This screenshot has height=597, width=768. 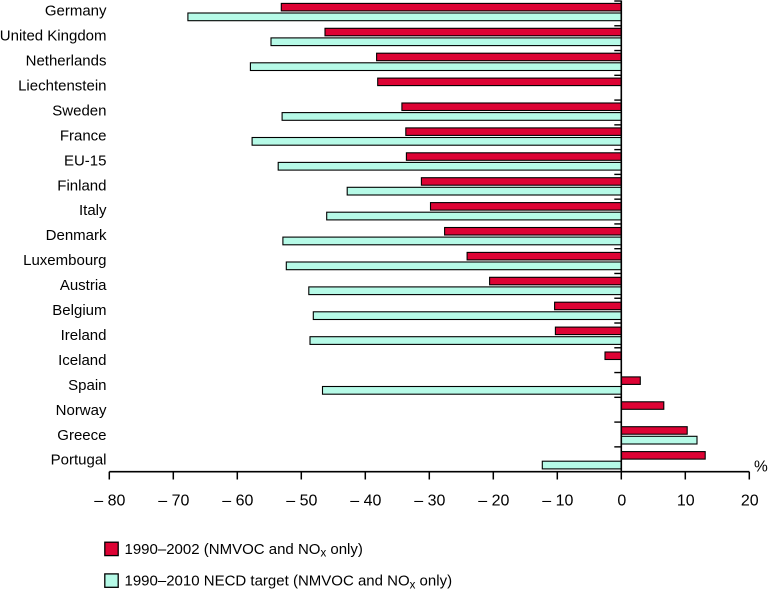 What do you see at coordinates (85, 160) in the screenshot?
I see `svg-text: EU-15` at bounding box center [85, 160].